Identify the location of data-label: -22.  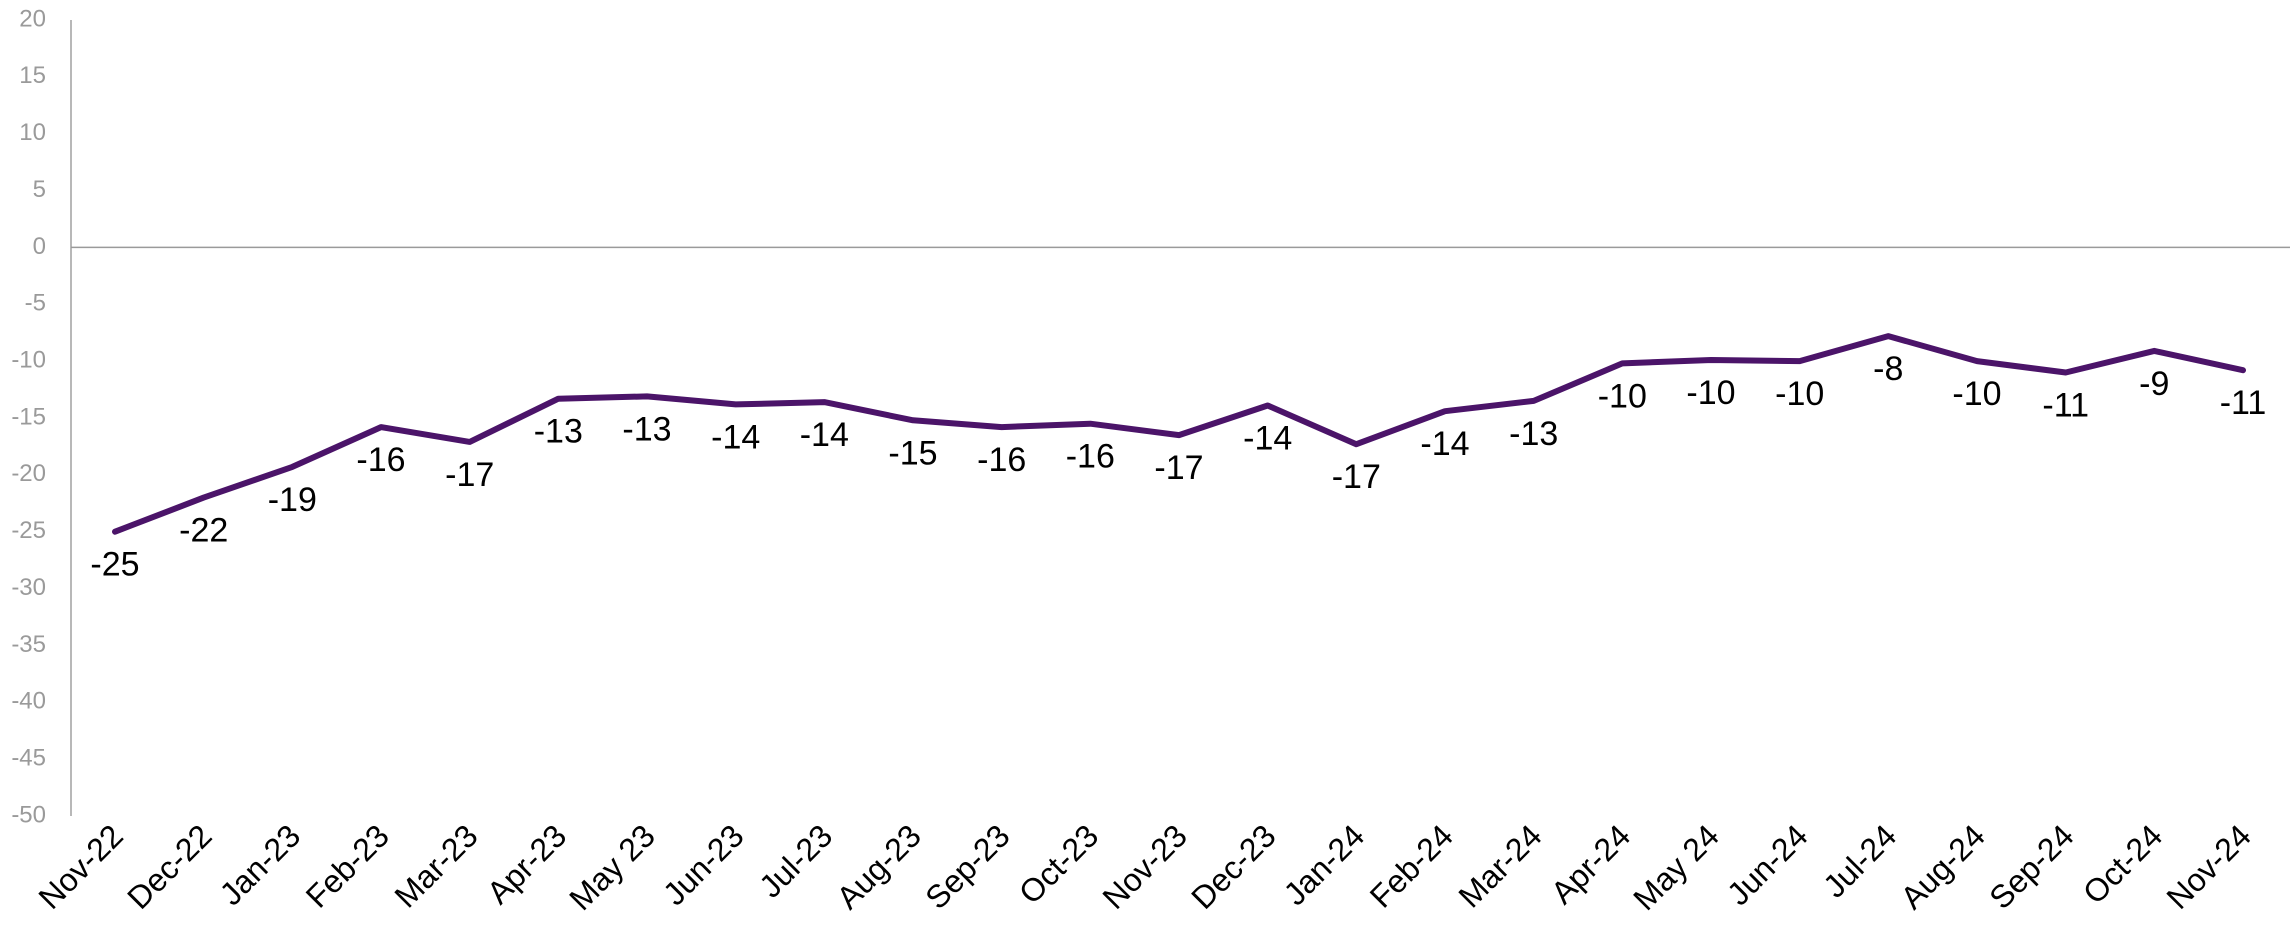
(203, 531).